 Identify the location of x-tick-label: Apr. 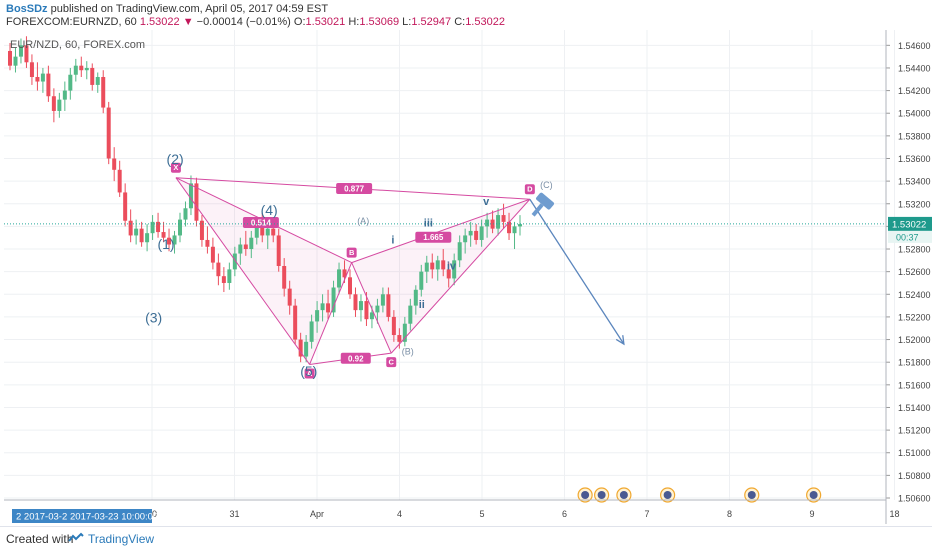
(317, 514).